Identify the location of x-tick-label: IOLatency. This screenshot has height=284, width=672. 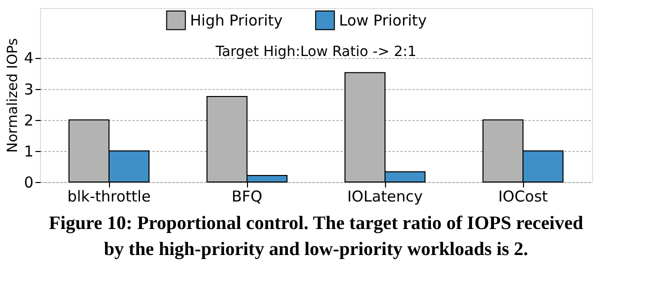
(385, 197).